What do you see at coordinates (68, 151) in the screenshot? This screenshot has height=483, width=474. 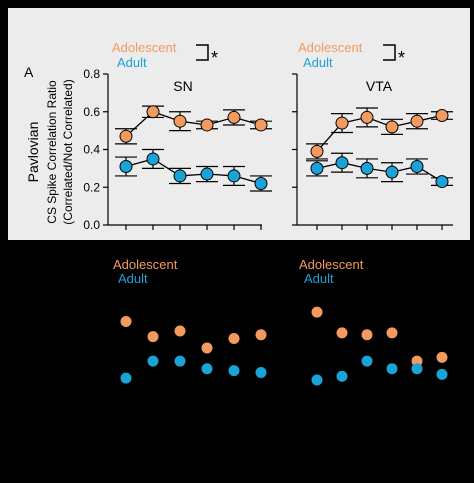 I see `y-label-line2: (Correlated/Not Correlated)` at bounding box center [68, 151].